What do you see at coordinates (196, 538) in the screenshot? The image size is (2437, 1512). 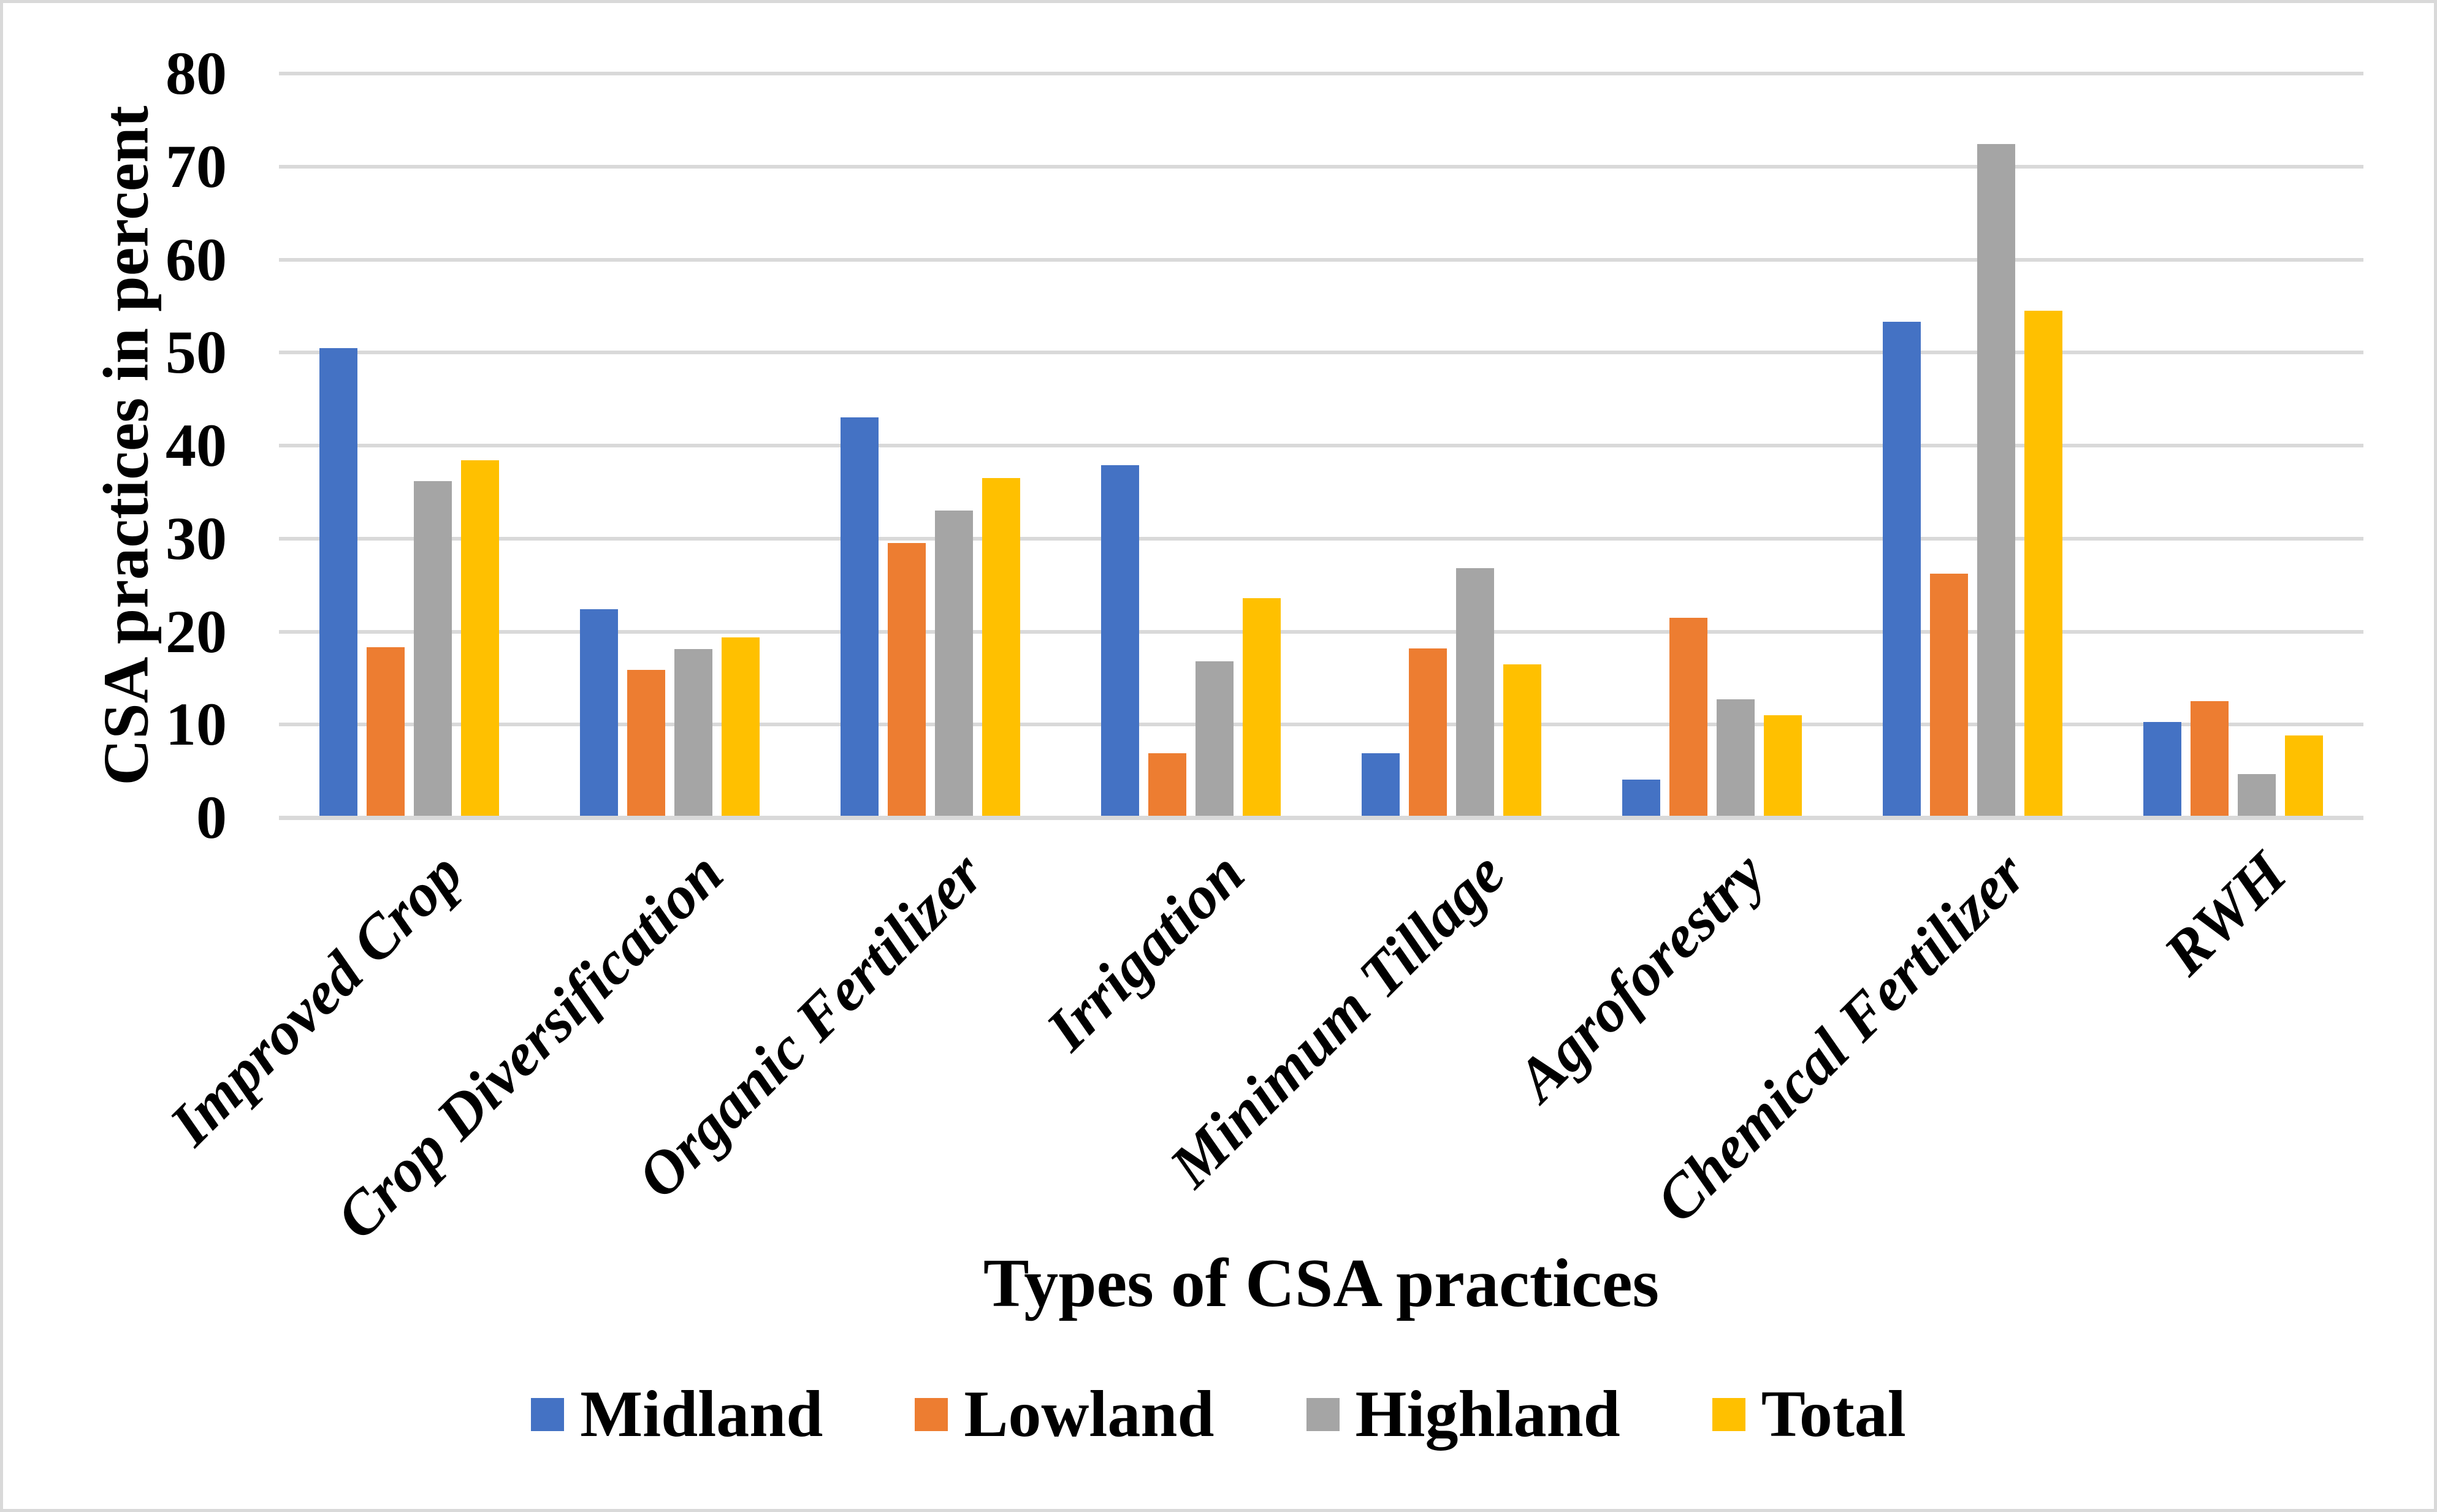 I see `y-tick-label: 30` at bounding box center [196, 538].